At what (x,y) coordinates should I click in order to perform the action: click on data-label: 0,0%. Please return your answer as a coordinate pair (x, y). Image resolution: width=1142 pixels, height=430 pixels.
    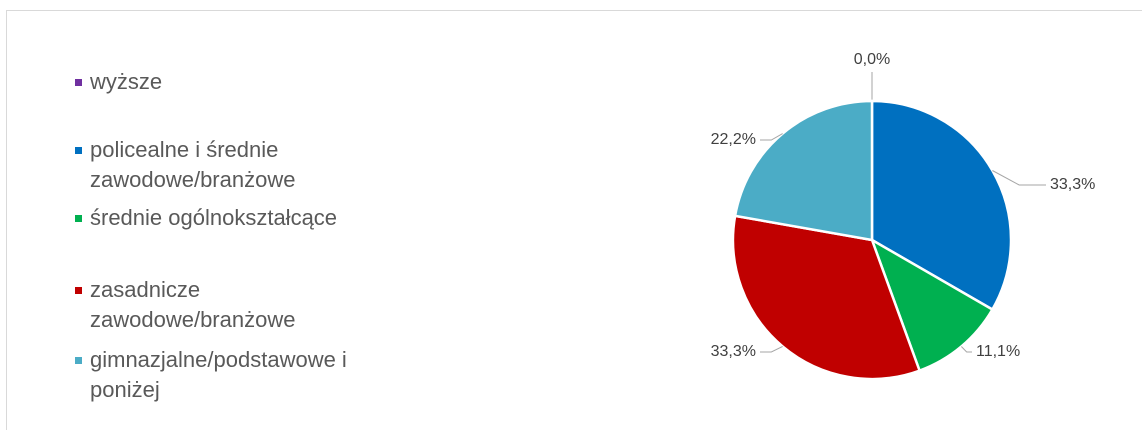
    Looking at the image, I should click on (872, 59).